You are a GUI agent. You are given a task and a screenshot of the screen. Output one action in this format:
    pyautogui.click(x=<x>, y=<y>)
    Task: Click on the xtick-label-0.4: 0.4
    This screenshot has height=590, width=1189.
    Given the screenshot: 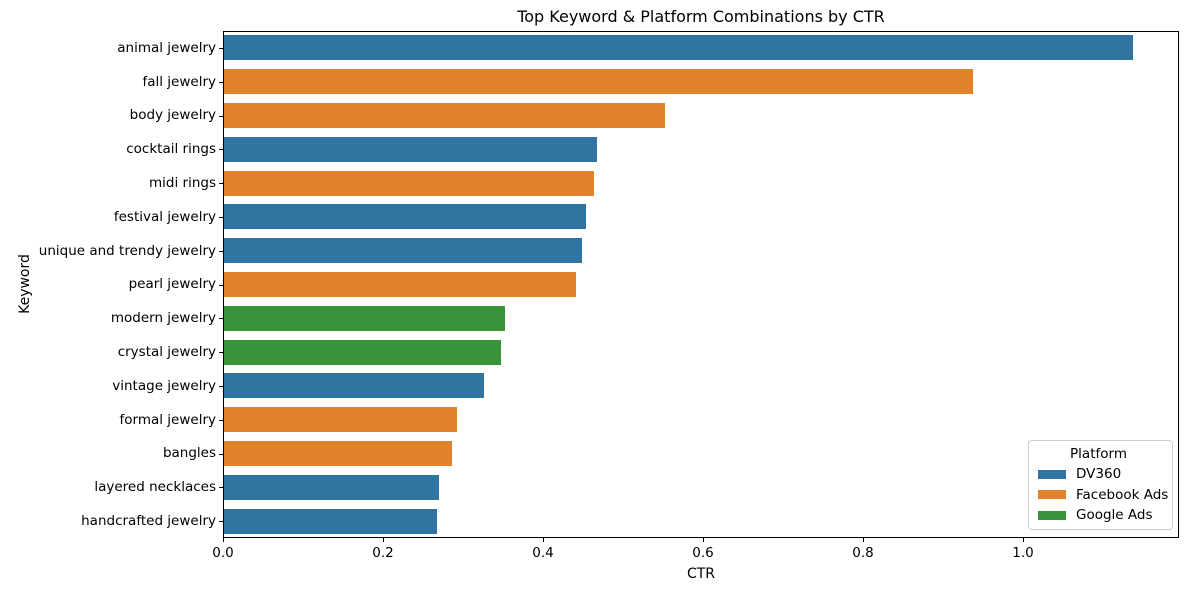 What is the action you would take?
    pyautogui.click(x=543, y=553)
    